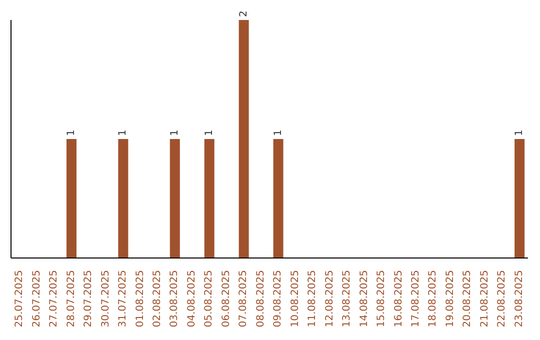 Image resolution: width=540 pixels, height=340 pixels. Describe the element at coordinates (106, 299) in the screenshot. I see `x-tick-label: 30.07.2025` at that location.